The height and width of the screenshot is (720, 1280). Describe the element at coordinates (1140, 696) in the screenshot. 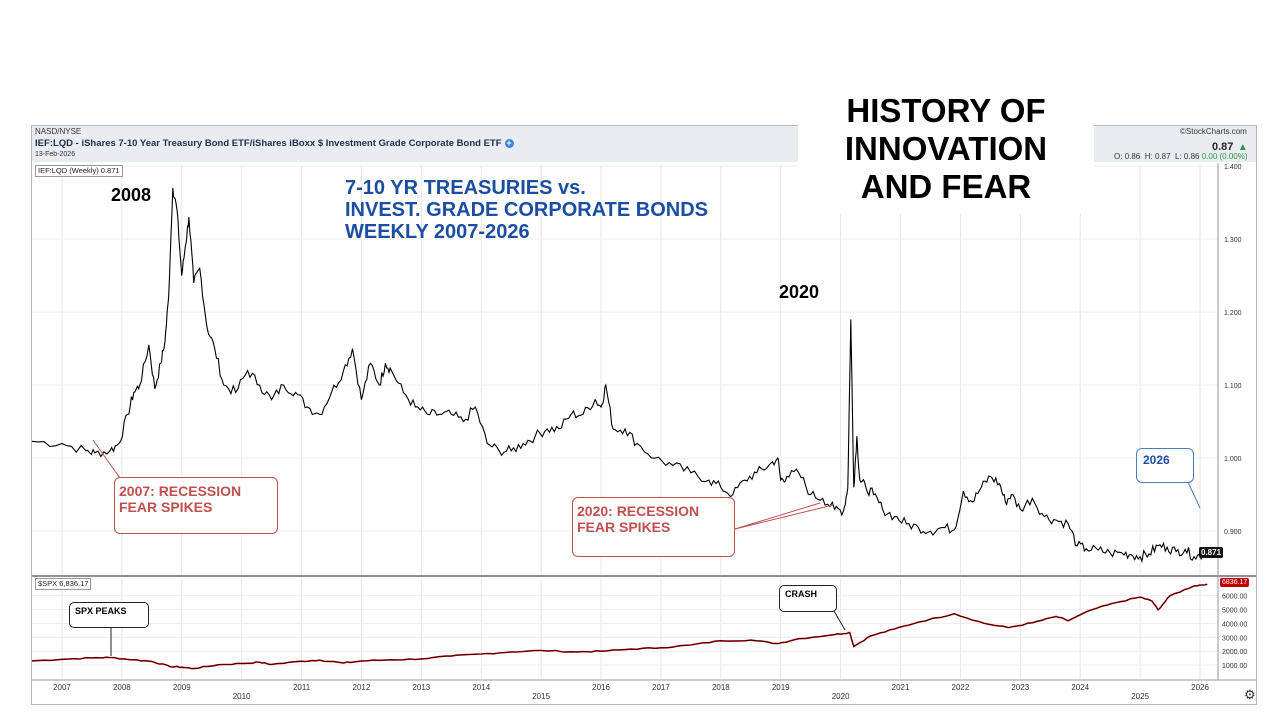

I see `xtick-2025: 2025` at that location.